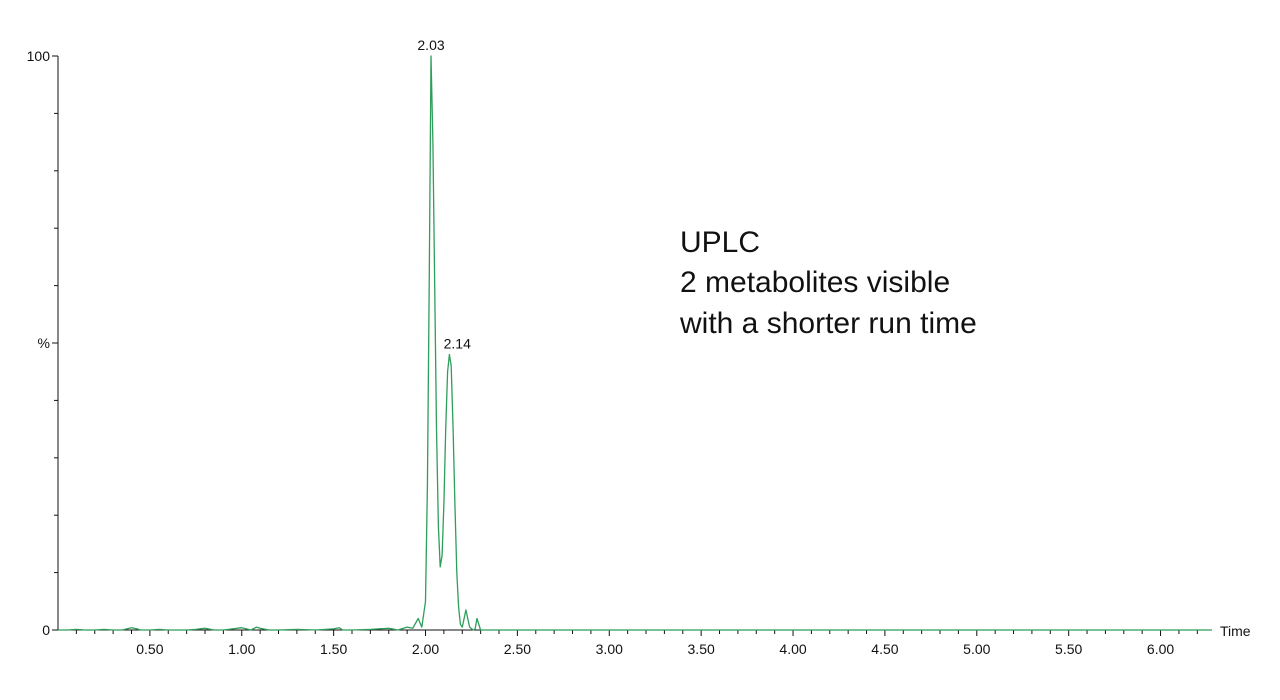 This screenshot has width=1280, height=700. I want to click on x-tick-label: 5.50, so click(1068, 649).